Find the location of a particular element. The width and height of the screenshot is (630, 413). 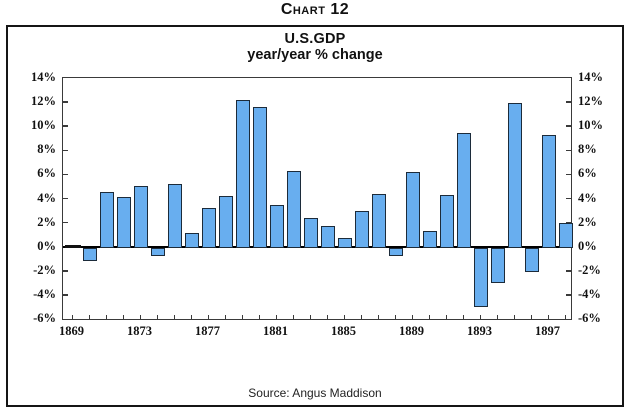

y-axis-label-right: 2% is located at coordinates (587, 221).